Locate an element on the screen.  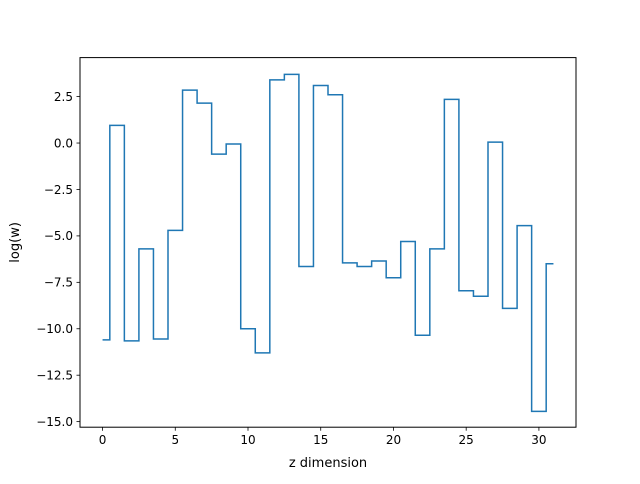
y-axis-label: log(w) is located at coordinates (15, 242).